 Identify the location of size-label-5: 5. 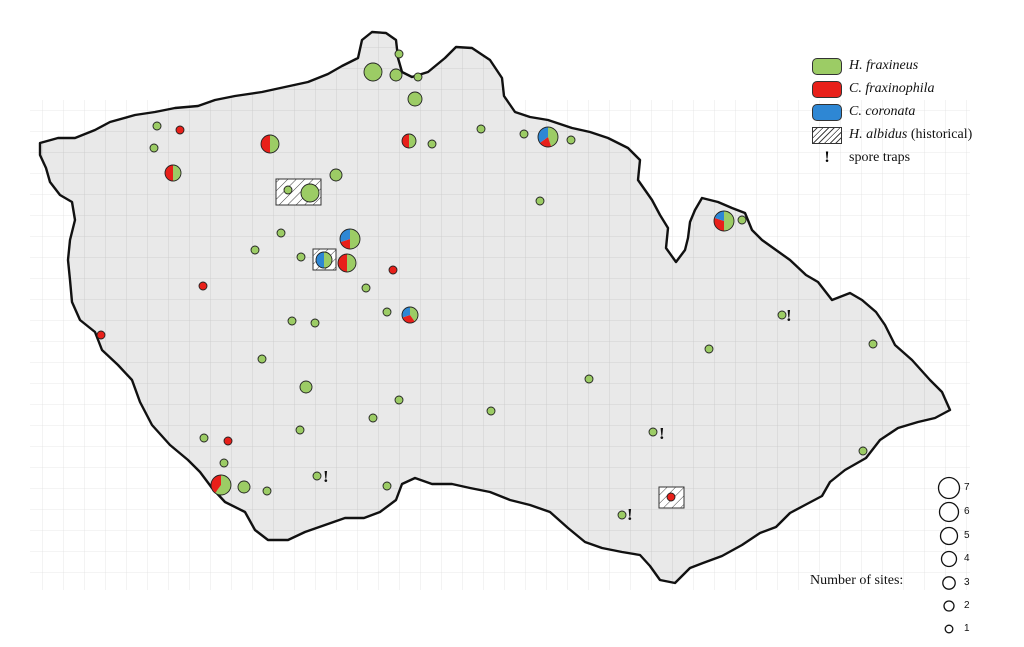
(967, 535).